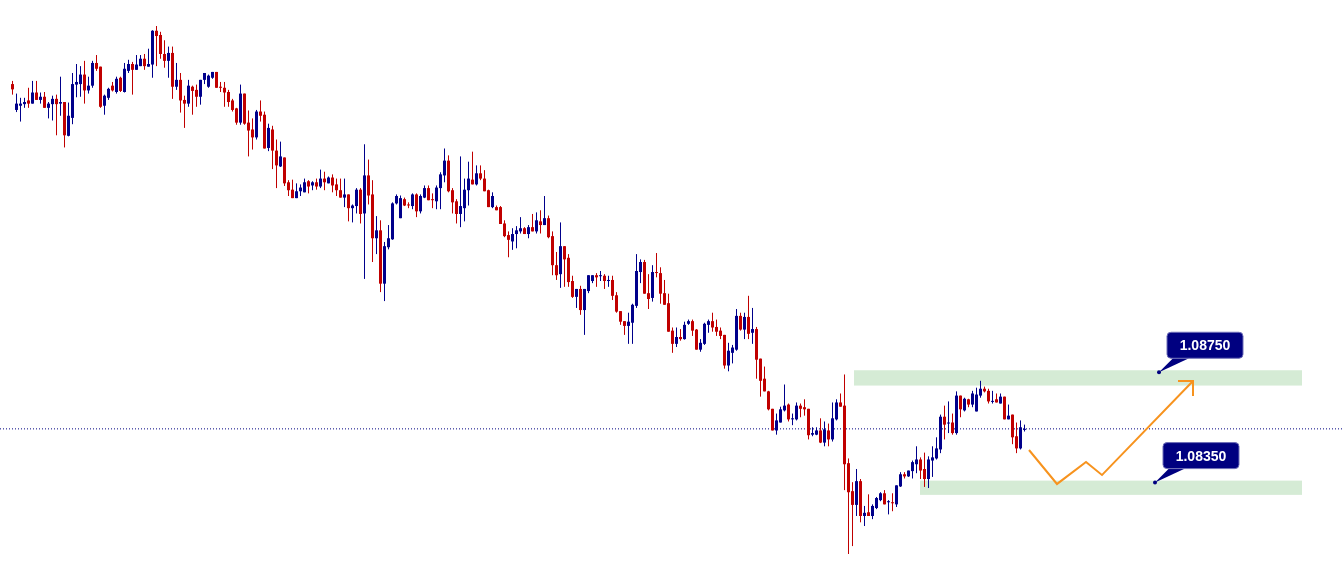  Describe the element at coordinates (1205, 345) in the screenshot. I see `band-label: 1.08750` at that location.